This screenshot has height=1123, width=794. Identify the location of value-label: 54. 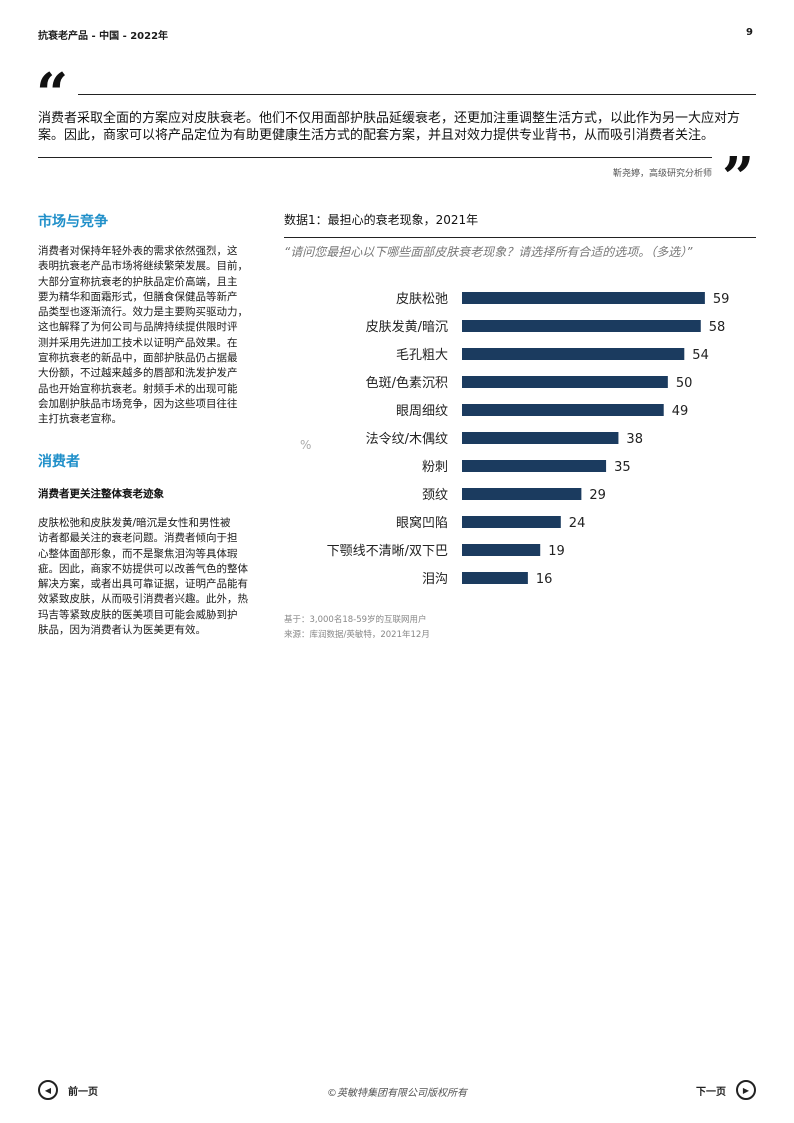
(700, 355).